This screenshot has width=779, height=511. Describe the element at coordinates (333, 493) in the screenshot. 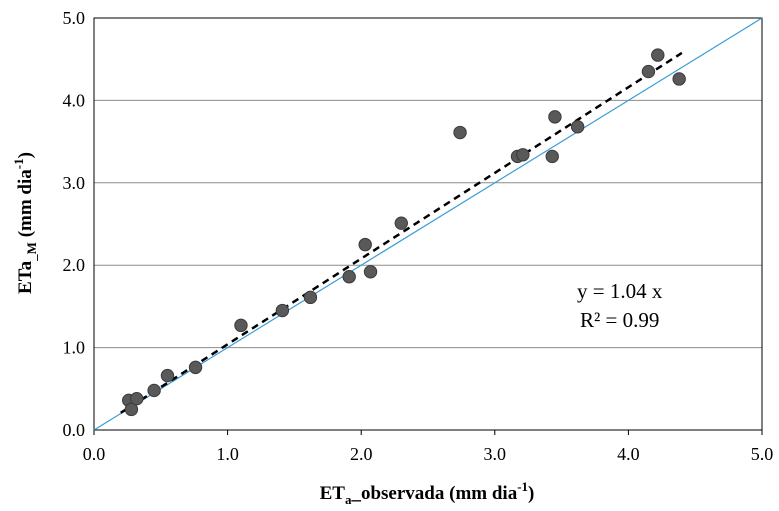

I see `x-axis-title-main: ET` at that location.